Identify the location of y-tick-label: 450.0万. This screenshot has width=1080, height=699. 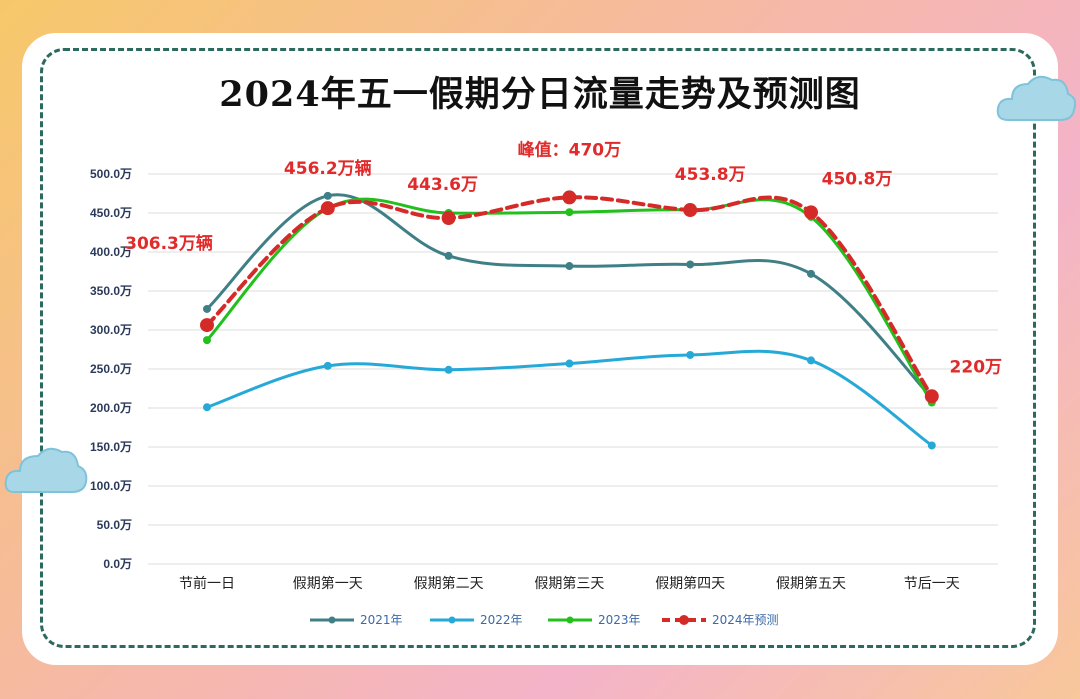
(111, 213).